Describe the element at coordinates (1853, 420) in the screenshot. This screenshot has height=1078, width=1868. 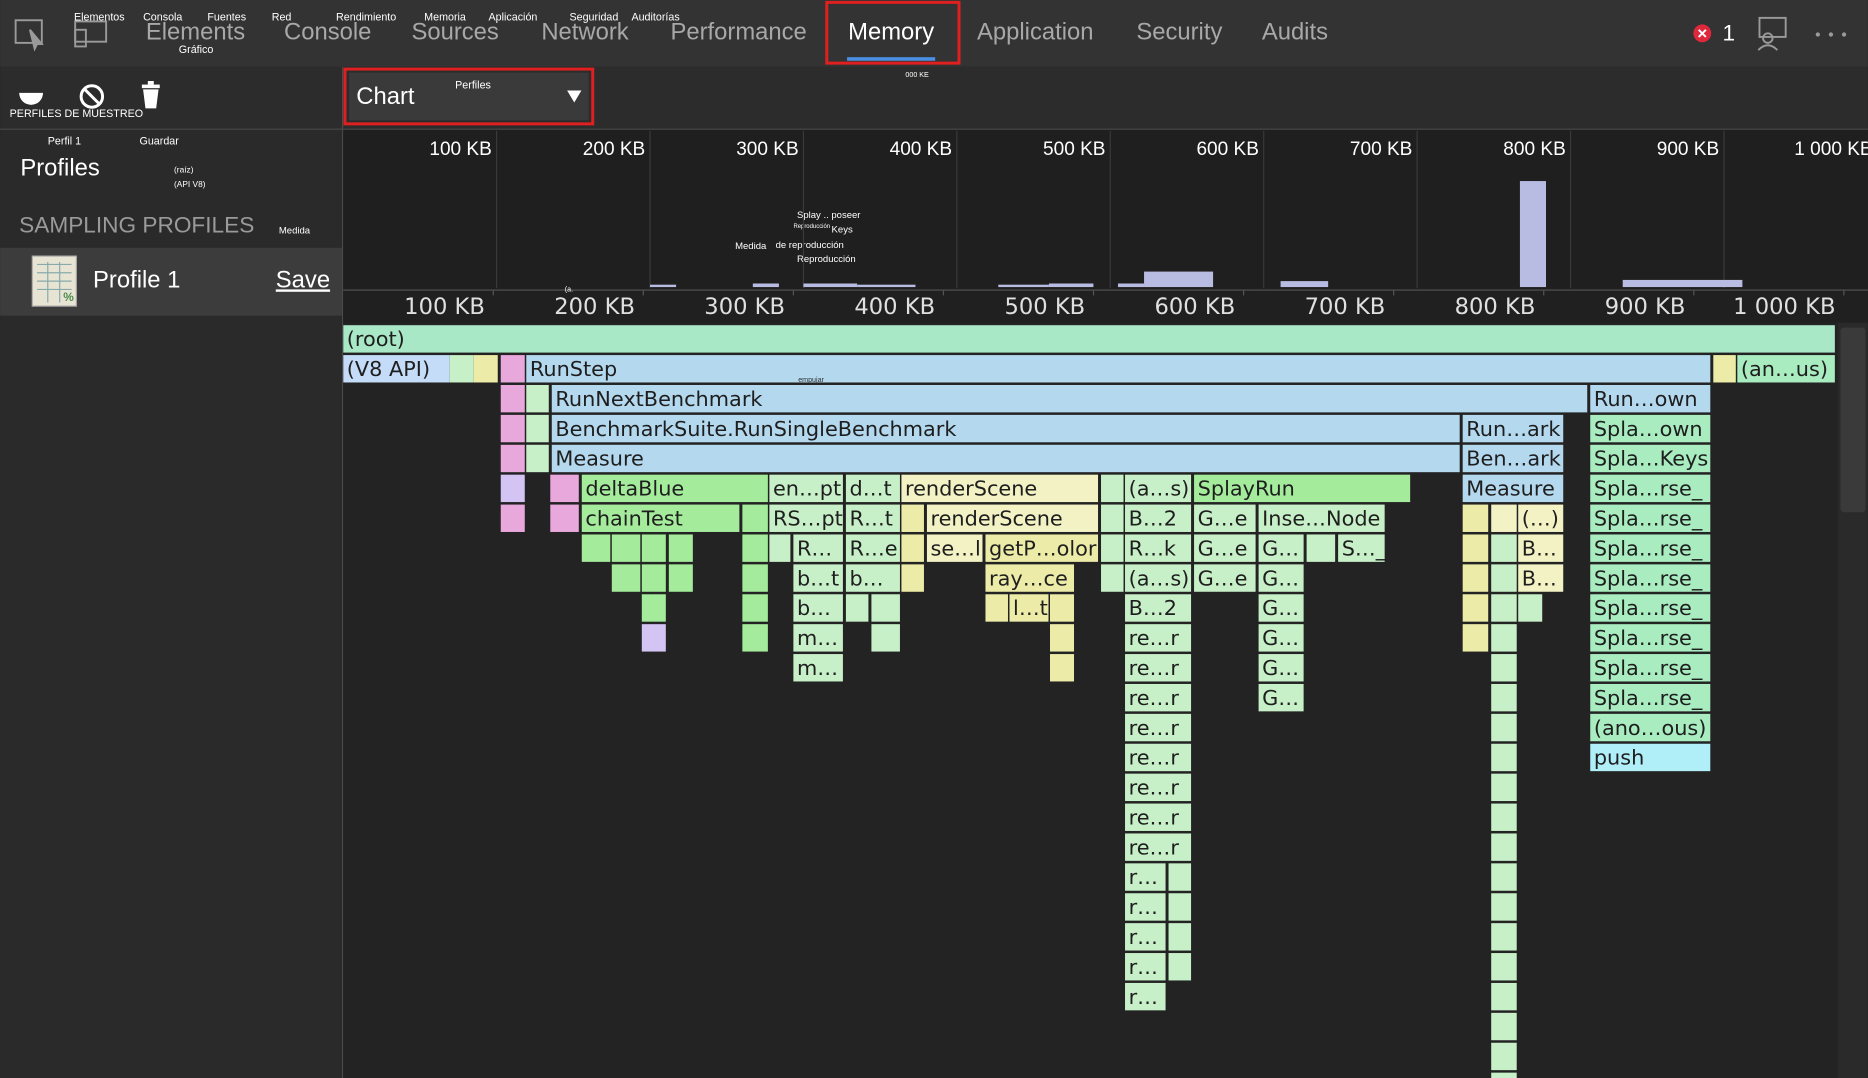
I see `scrollbar-thumb` at that location.